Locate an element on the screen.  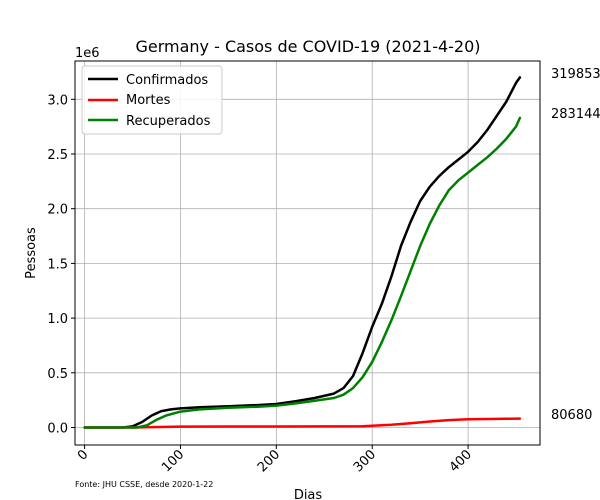
x-tick-label: 200 is located at coordinates (269, 461).